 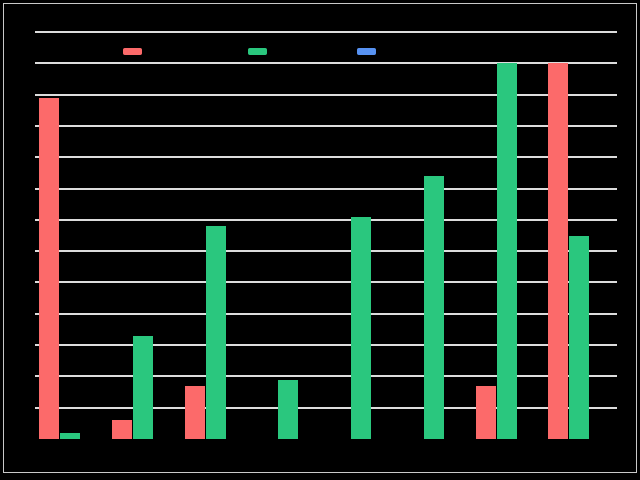 I want to click on legend-swatch-green, so click(x=257, y=51).